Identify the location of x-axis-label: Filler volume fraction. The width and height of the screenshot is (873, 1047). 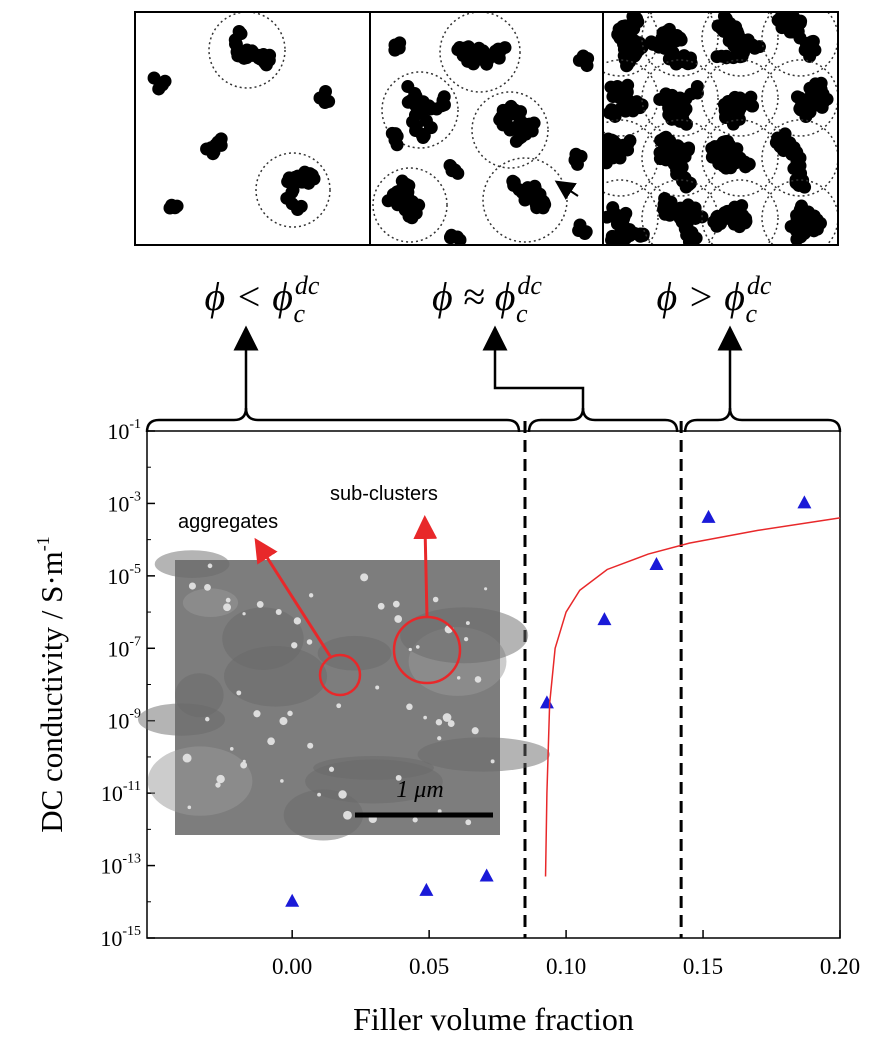
(493, 1019).